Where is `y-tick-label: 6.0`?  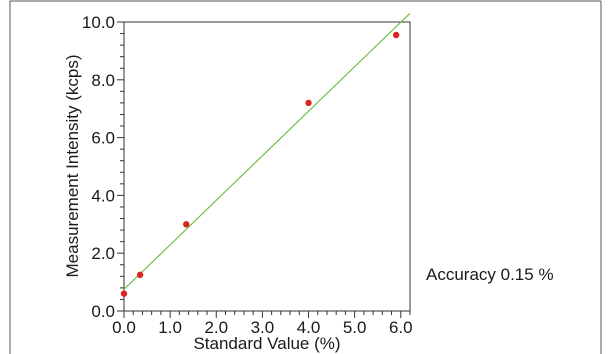
y-tick-label: 6.0 is located at coordinates (103, 138).